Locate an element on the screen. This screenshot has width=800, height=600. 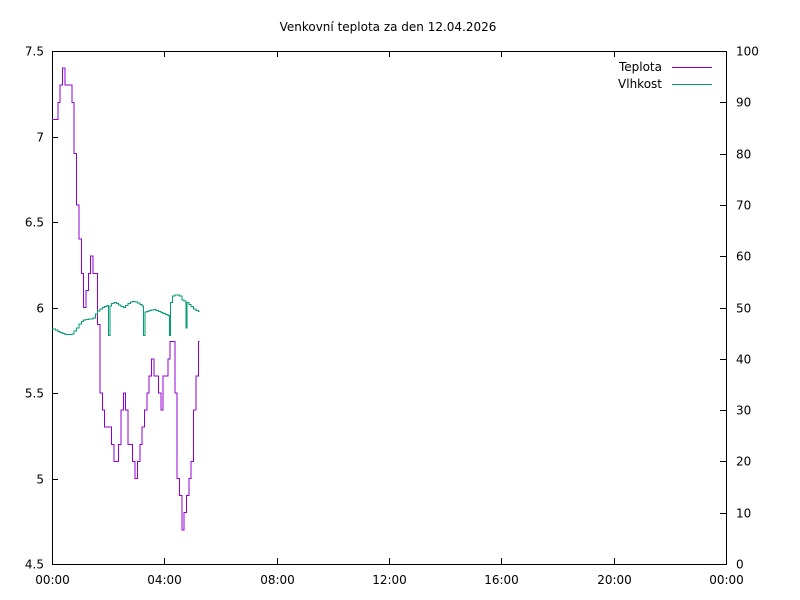
x-tick-label: 12:00 is located at coordinates (389, 580).